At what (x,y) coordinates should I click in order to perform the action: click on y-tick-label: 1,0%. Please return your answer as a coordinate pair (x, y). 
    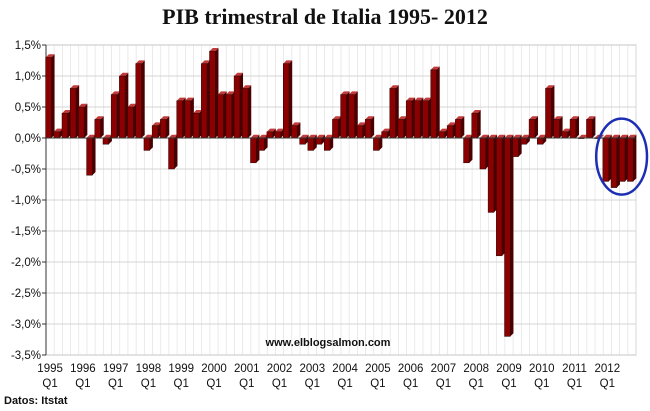
    Looking at the image, I should click on (28, 77).